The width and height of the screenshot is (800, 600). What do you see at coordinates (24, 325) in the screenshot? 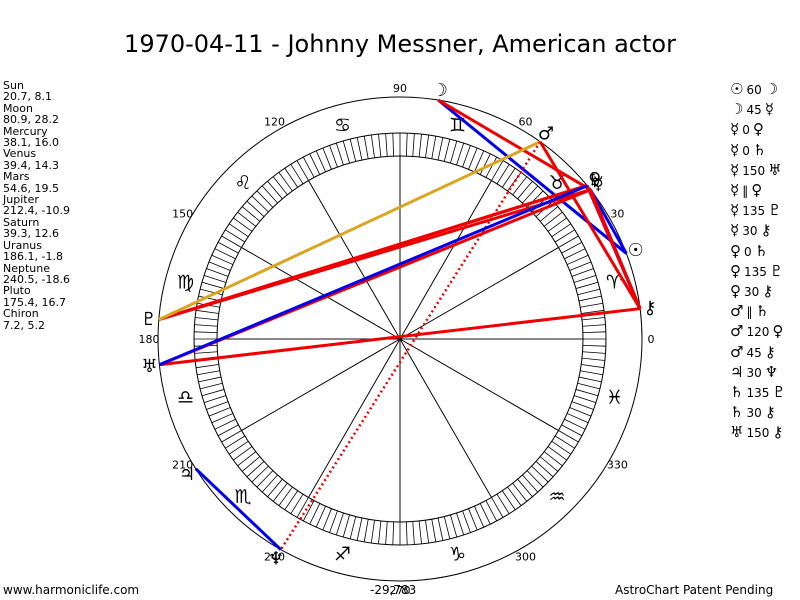
I see `planet-position: 7.2, 5.2` at bounding box center [24, 325].